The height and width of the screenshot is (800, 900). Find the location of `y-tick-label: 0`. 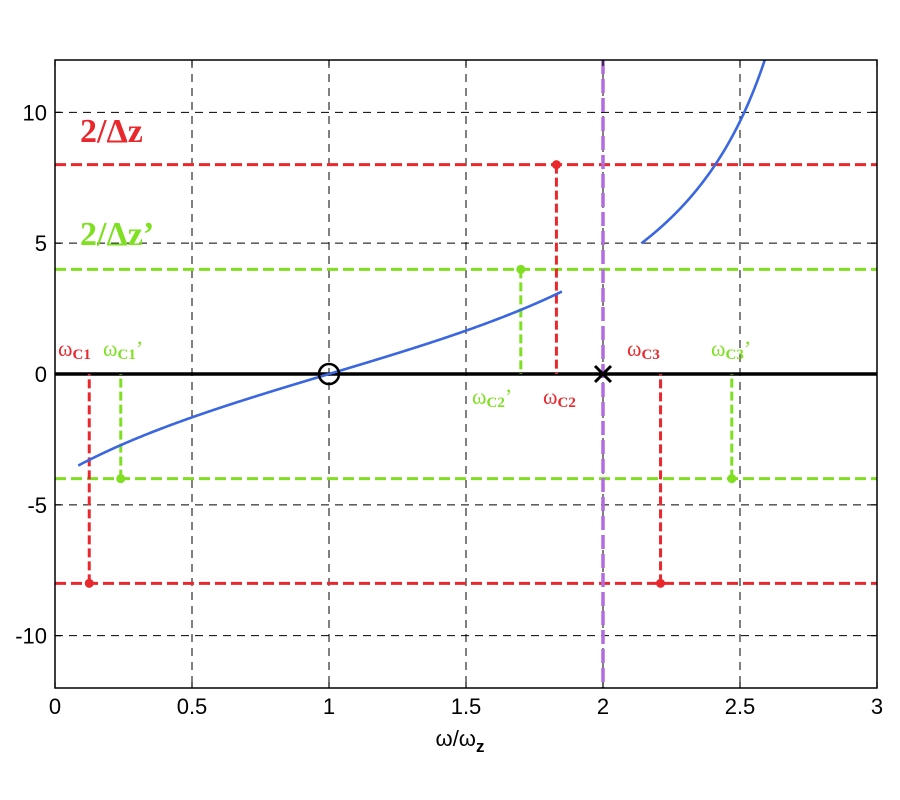

y-tick-label: 0 is located at coordinates (41, 374).